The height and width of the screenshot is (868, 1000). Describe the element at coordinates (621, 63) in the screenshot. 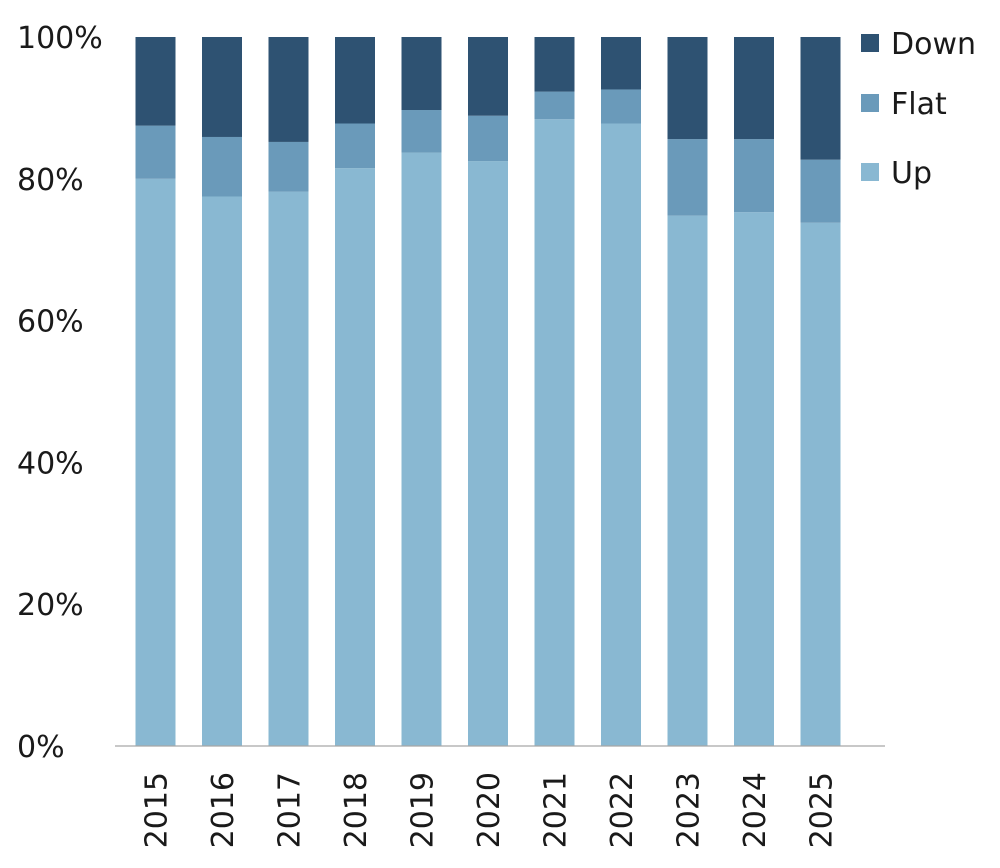

I see `bar-down-2022` at that location.